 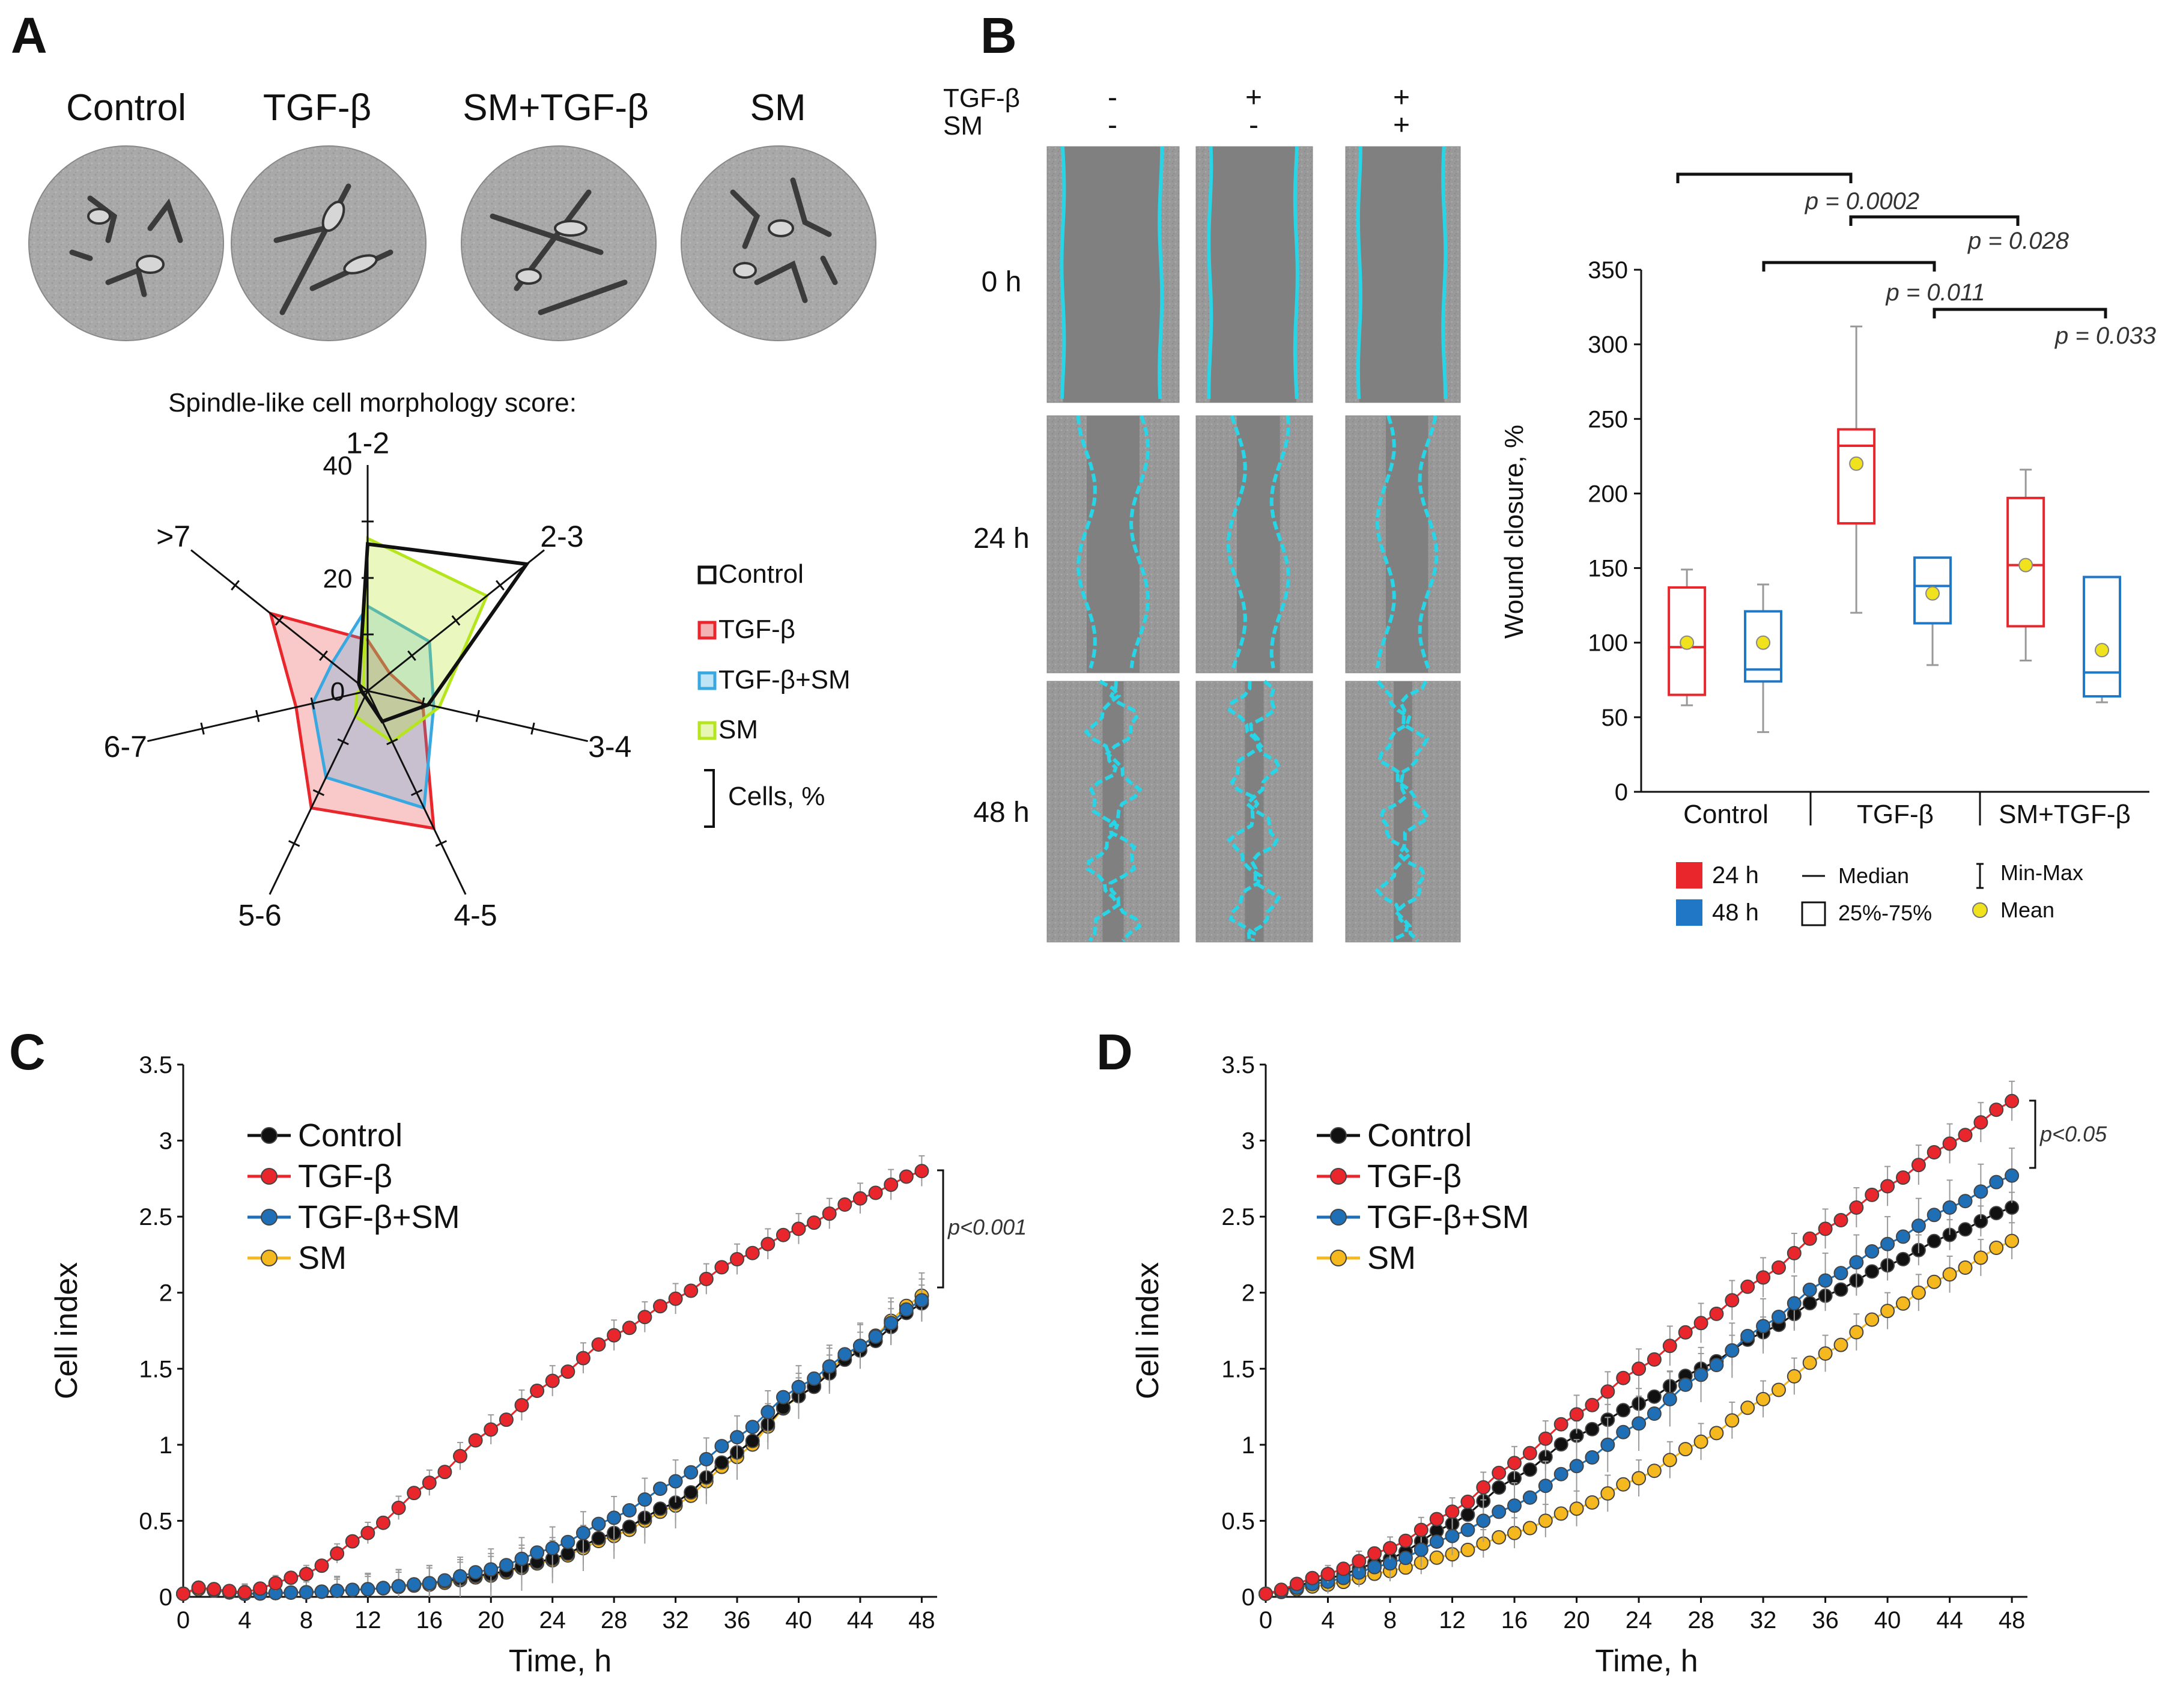 What do you see at coordinates (1148, 1330) in the screenshot?
I see `y-axis-label: Cell index` at bounding box center [1148, 1330].